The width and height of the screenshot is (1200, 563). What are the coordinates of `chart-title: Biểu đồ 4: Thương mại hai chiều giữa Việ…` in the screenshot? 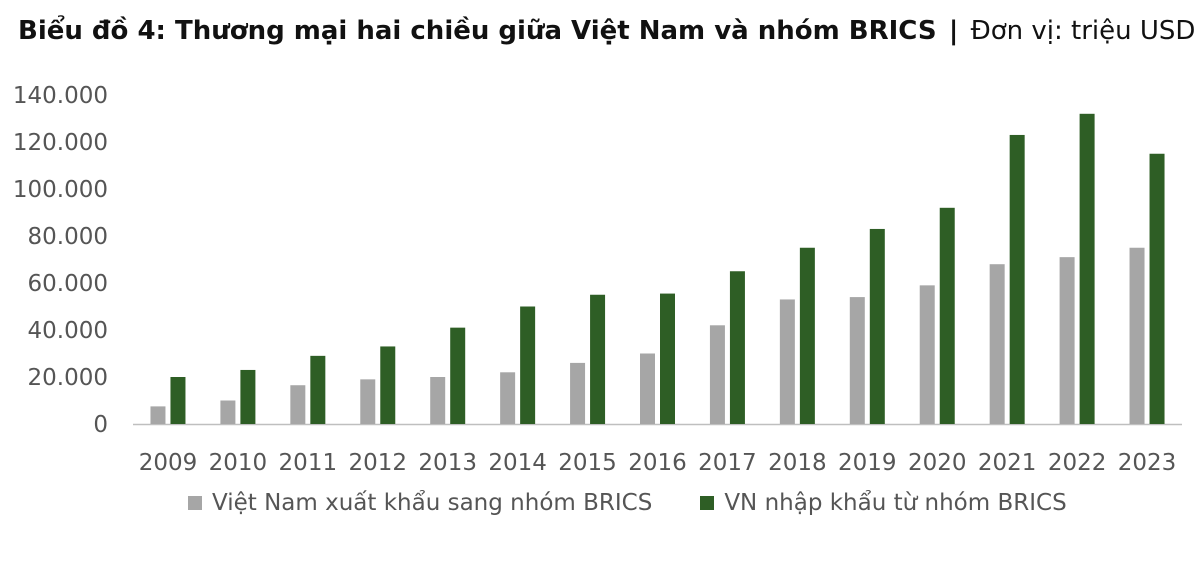 It's located at (606, 31).